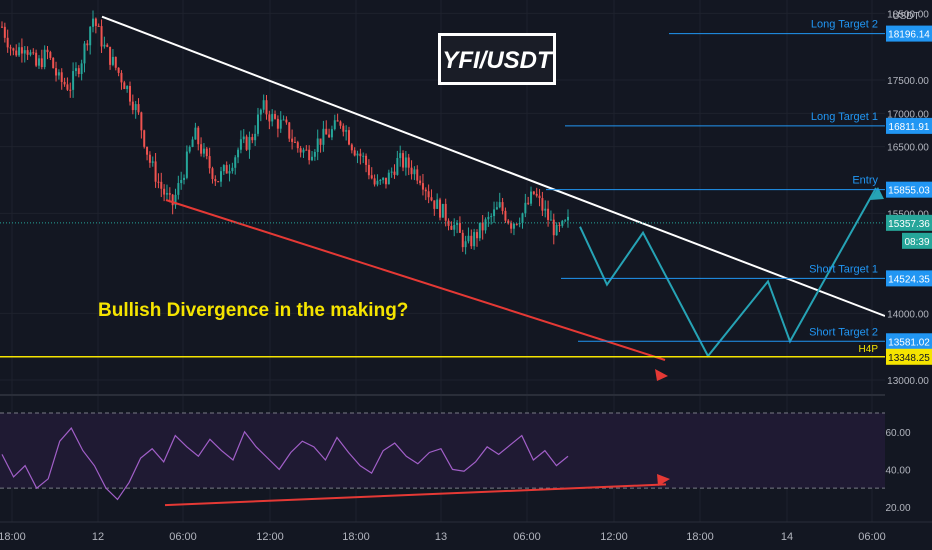 The height and width of the screenshot is (550, 932). I want to click on level-label-long-target-1: Long Target 1, so click(844, 117).